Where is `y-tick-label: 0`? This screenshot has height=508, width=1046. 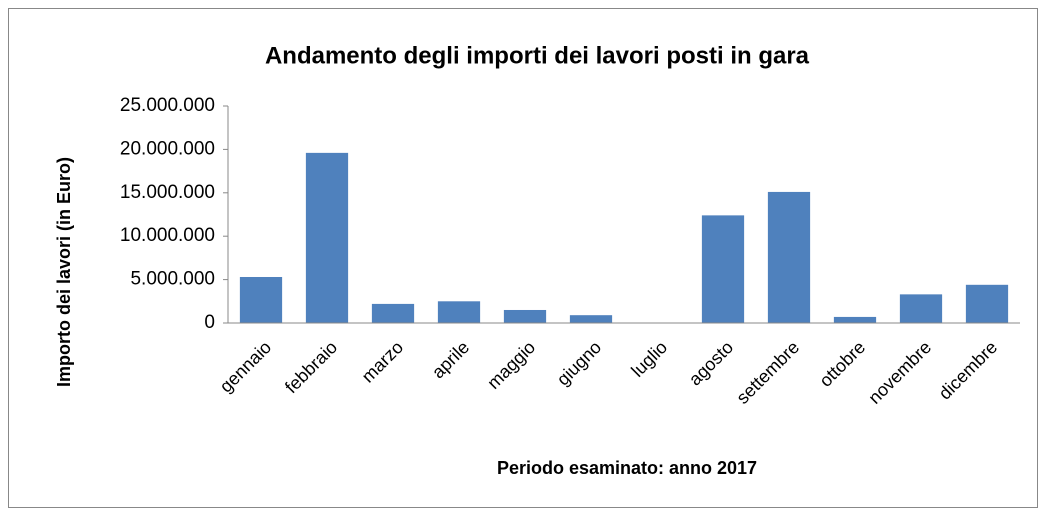 y-tick-label: 0 is located at coordinates (209, 322).